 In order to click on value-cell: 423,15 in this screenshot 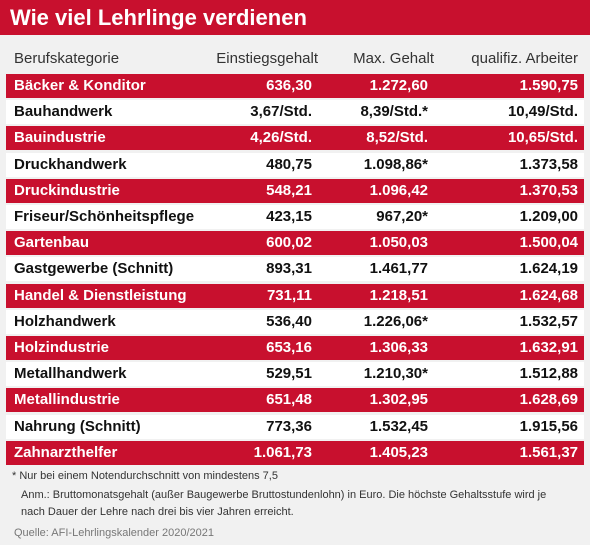, I will do `click(289, 216)`.